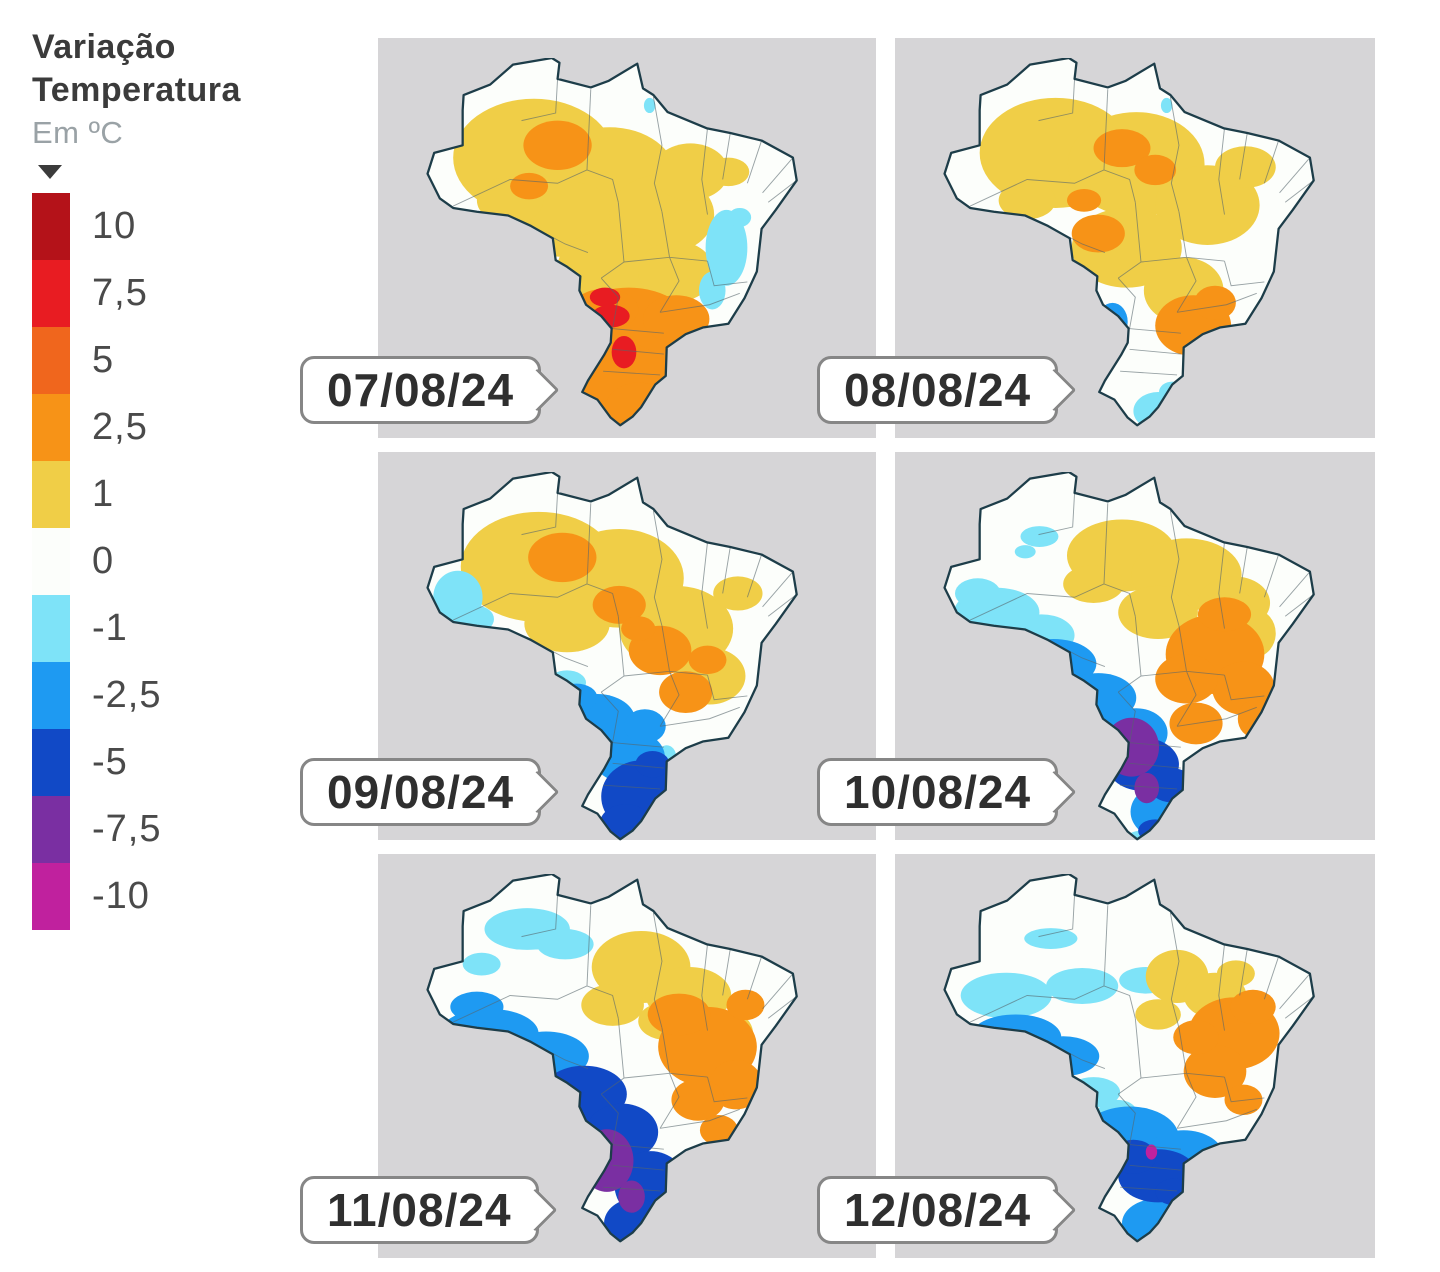  I want to click on date-text: 07/08/24, so click(421, 390).